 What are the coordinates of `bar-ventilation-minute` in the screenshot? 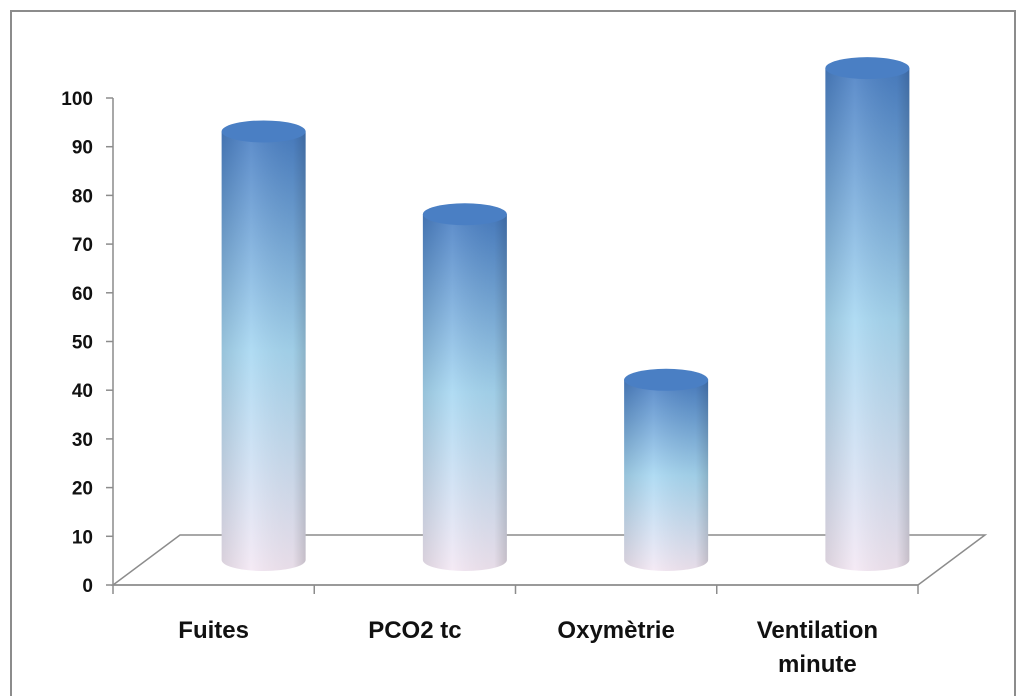 It's located at (867, 314).